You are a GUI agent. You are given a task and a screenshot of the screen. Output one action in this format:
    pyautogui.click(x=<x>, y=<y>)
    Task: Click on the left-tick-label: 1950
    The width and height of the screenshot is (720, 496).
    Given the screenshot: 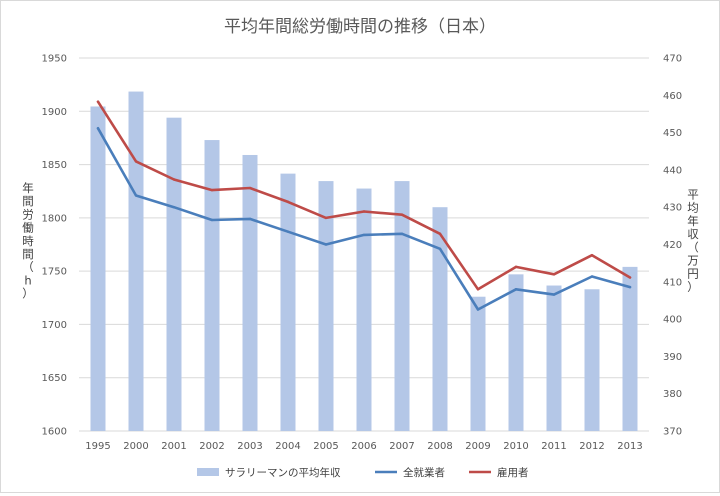 What is the action you would take?
    pyautogui.click(x=54, y=59)
    